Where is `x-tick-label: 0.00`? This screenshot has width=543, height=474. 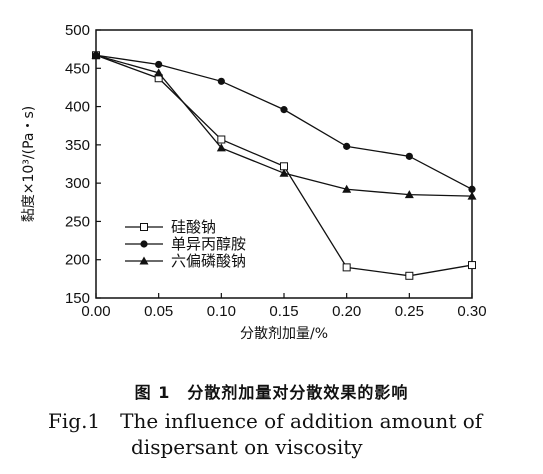 x-tick-label: 0.00 is located at coordinates (95, 311).